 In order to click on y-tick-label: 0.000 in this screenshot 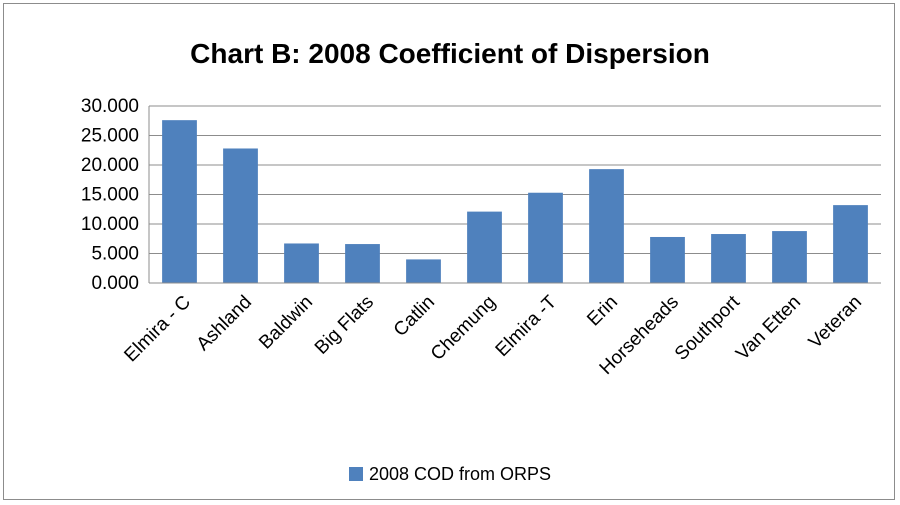, I will do `click(115, 283)`.